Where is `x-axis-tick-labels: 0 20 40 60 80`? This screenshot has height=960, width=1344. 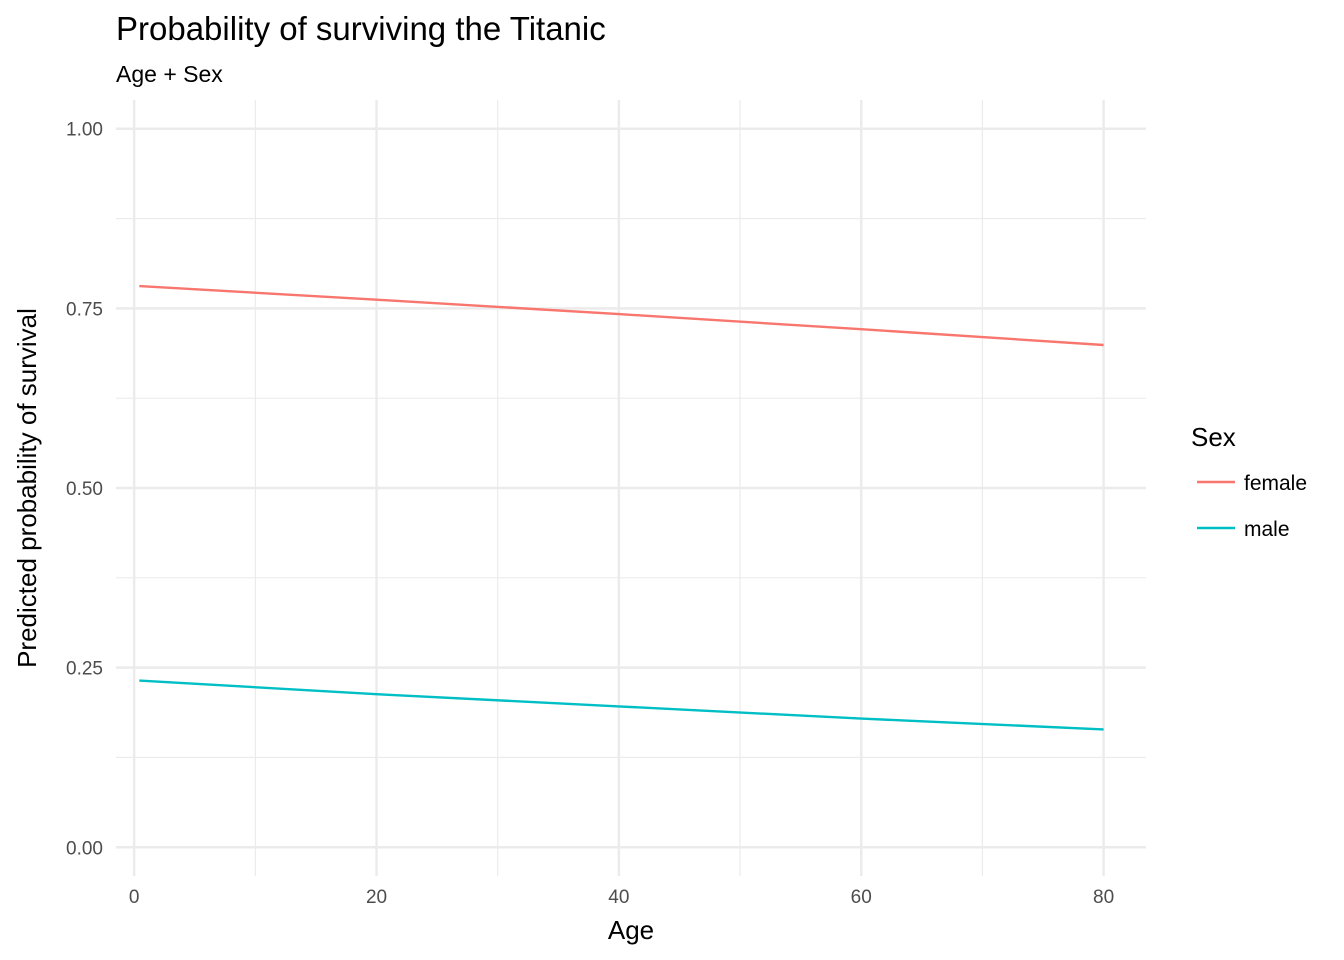
x-axis-tick-labels: 0 20 40 60 80 is located at coordinates (621, 897).